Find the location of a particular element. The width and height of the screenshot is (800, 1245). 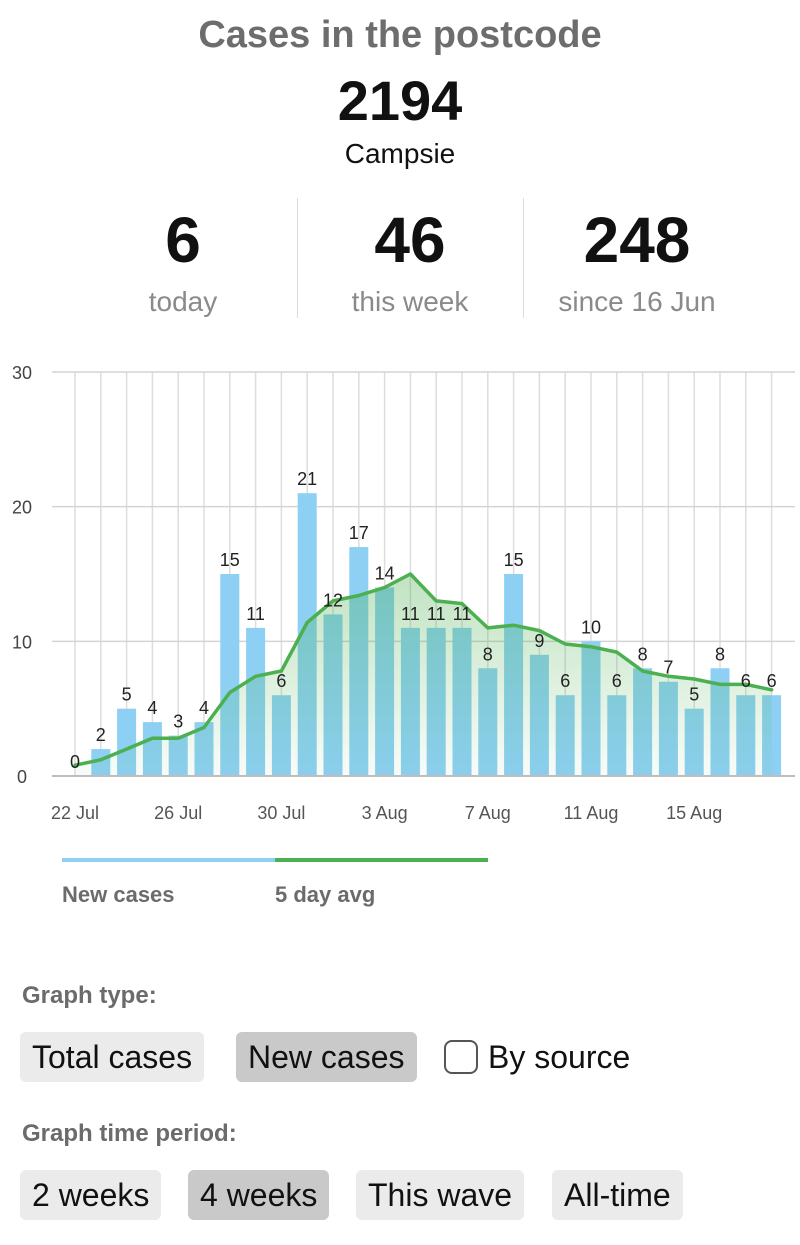

period-2-weeks-button: 2 weeks is located at coordinates (91, 1195).